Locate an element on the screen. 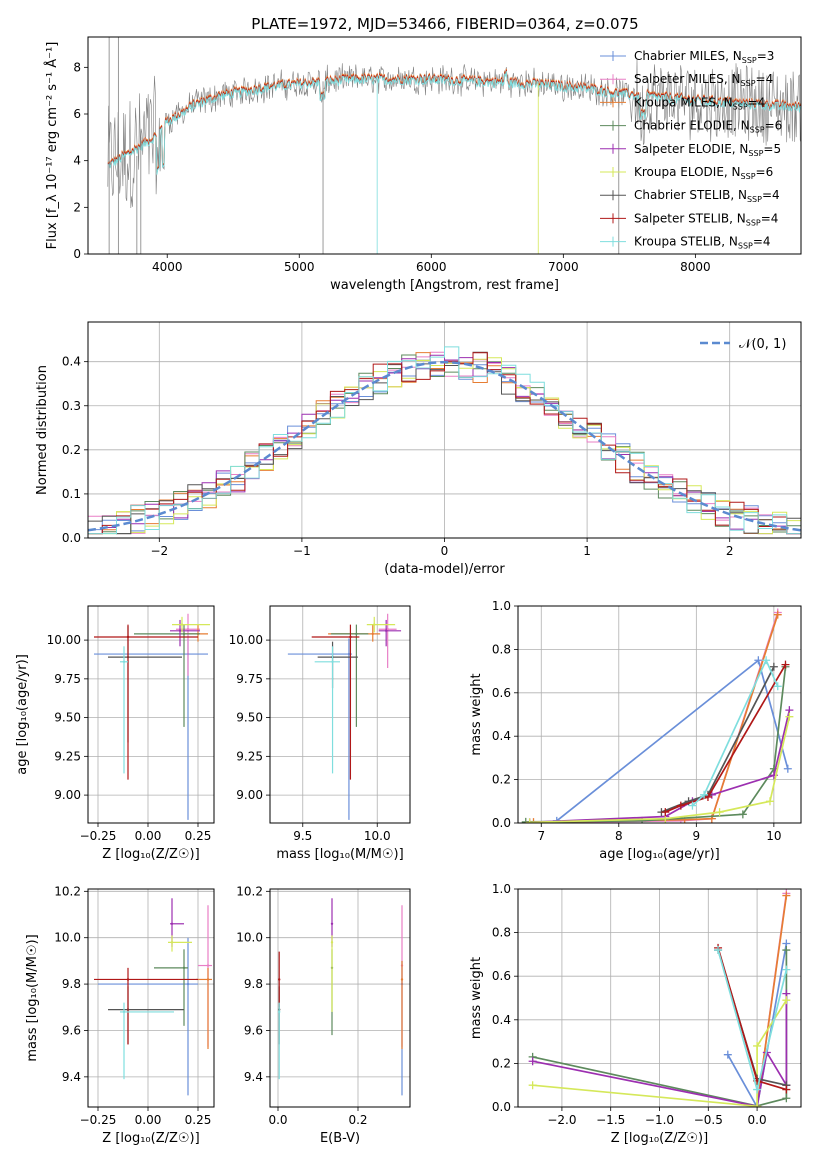 This screenshot has width=819, height=1170. x-axis-label: Z [log₁₀(Z/Z☉)] is located at coordinates (150, 1138).